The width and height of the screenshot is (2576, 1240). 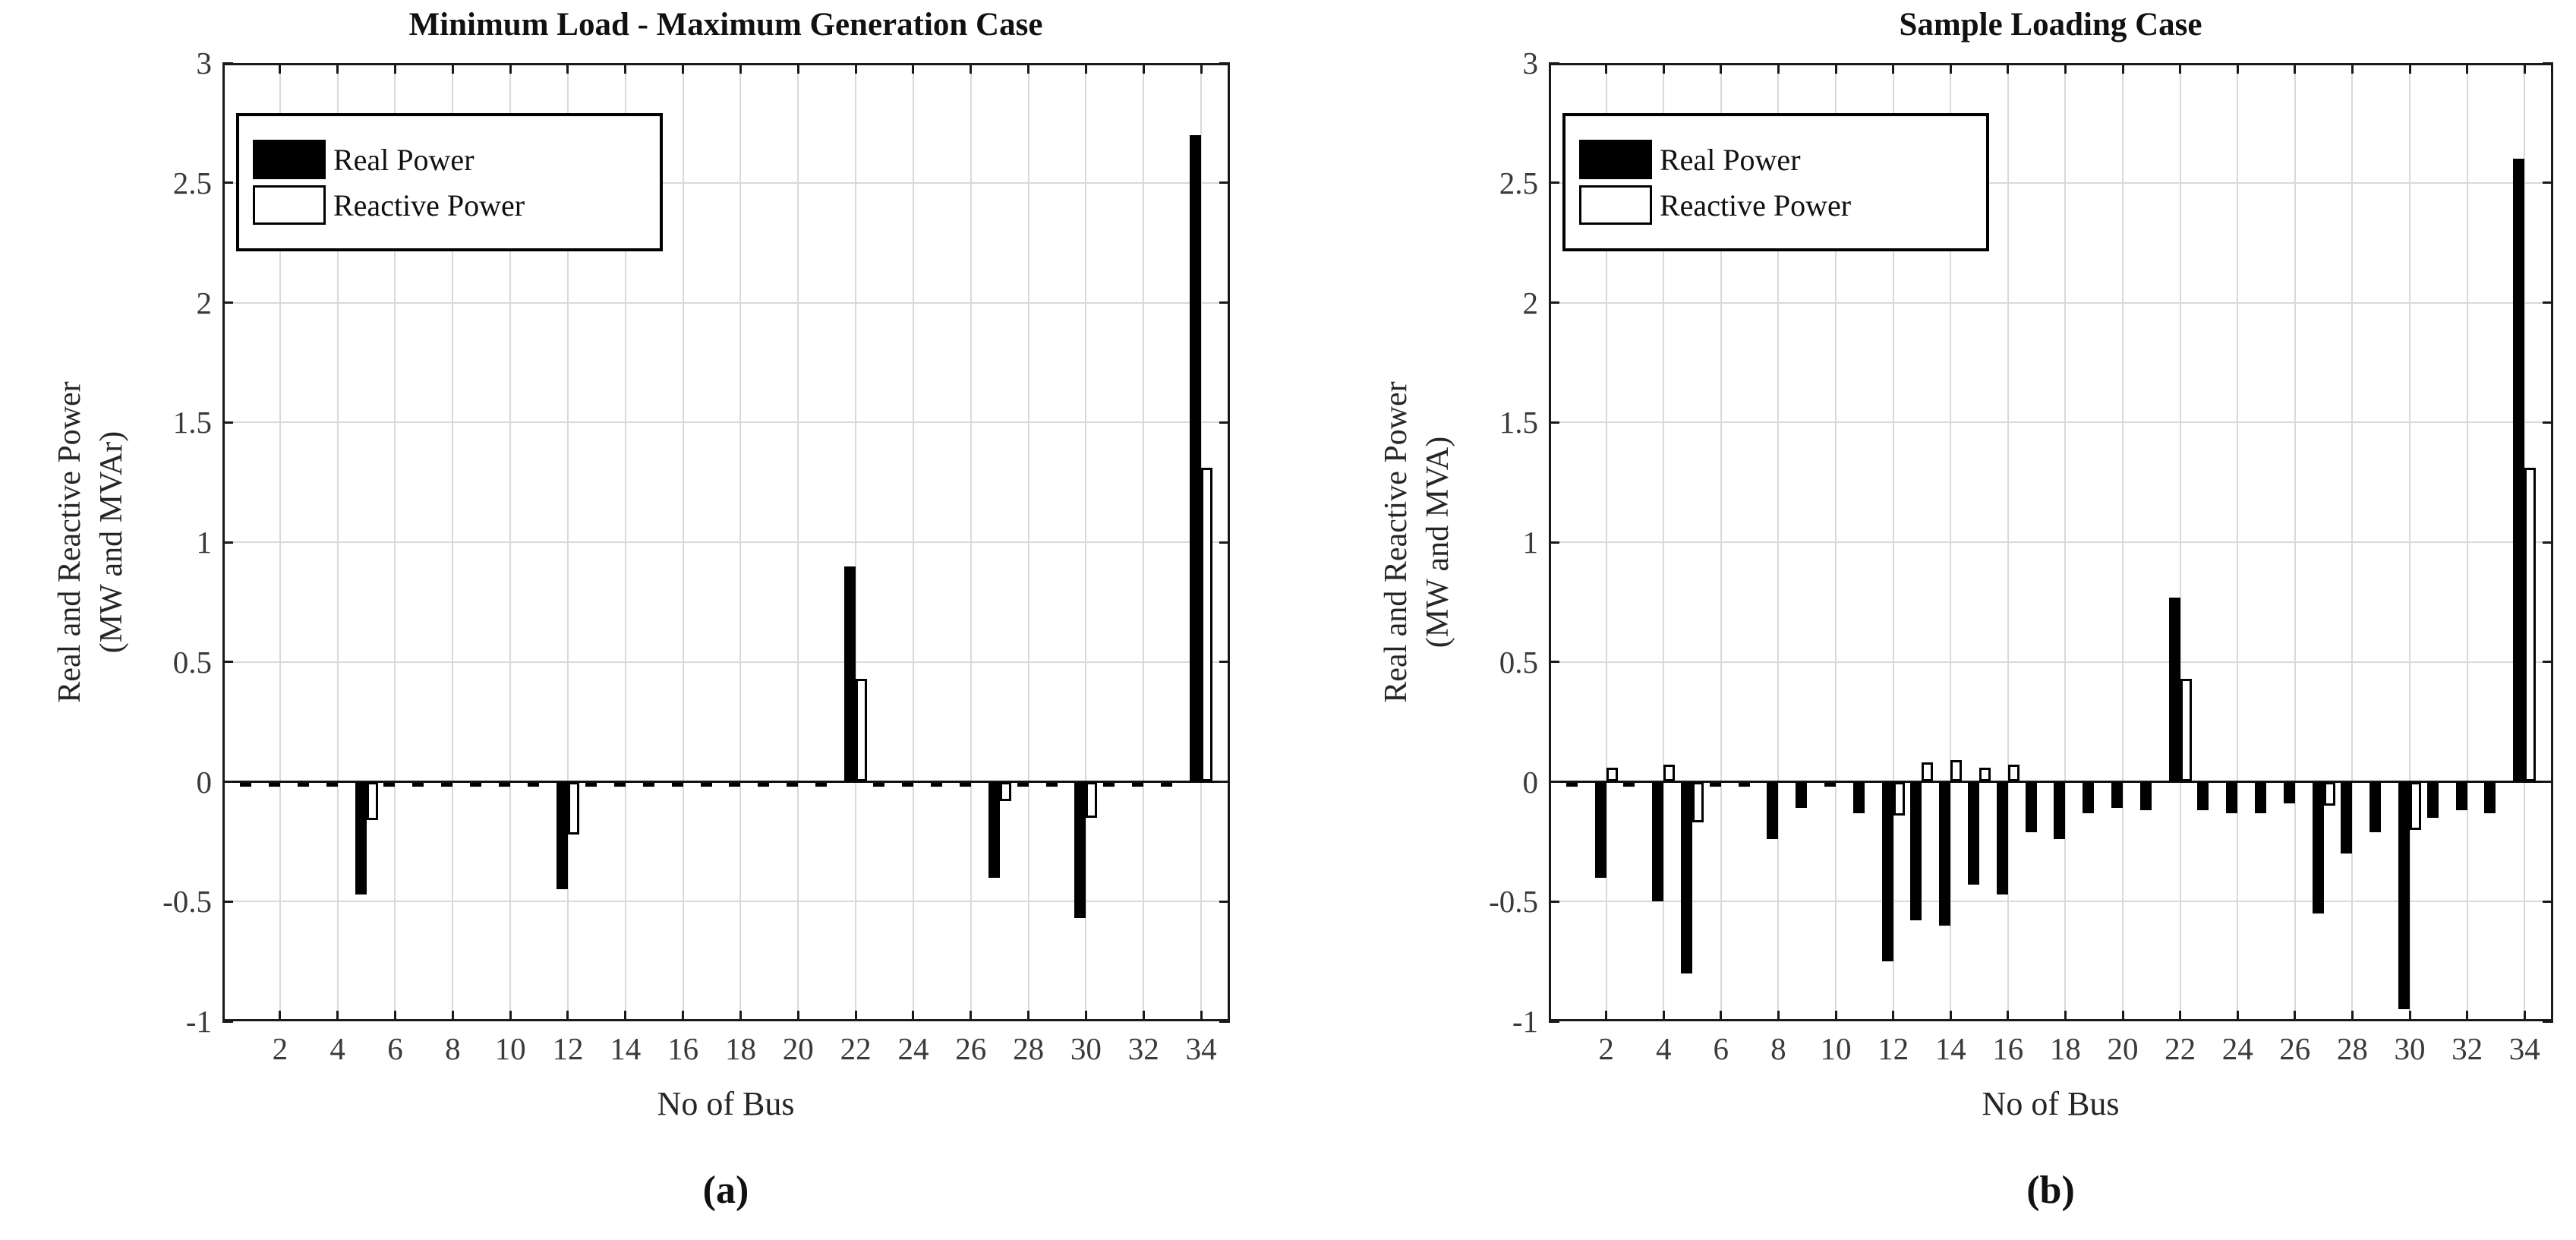 What do you see at coordinates (2548, 662) in the screenshot?
I see `chart-b-tickmark-right-y-0.5` at bounding box center [2548, 662].